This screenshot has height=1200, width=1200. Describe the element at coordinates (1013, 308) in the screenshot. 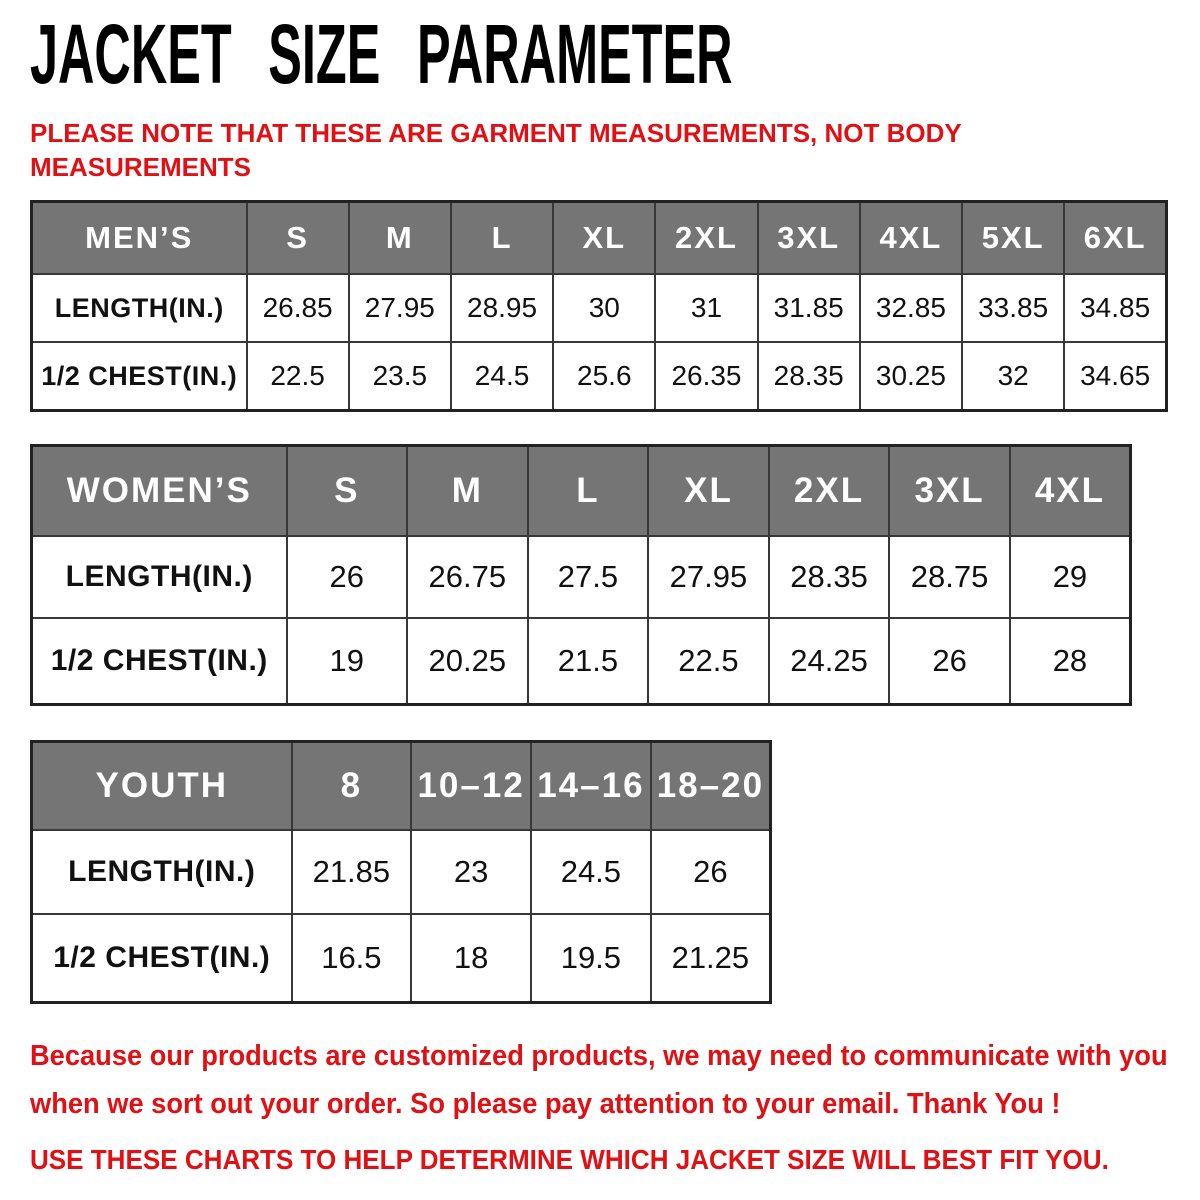

I see `value-cell: 33.85` at that location.